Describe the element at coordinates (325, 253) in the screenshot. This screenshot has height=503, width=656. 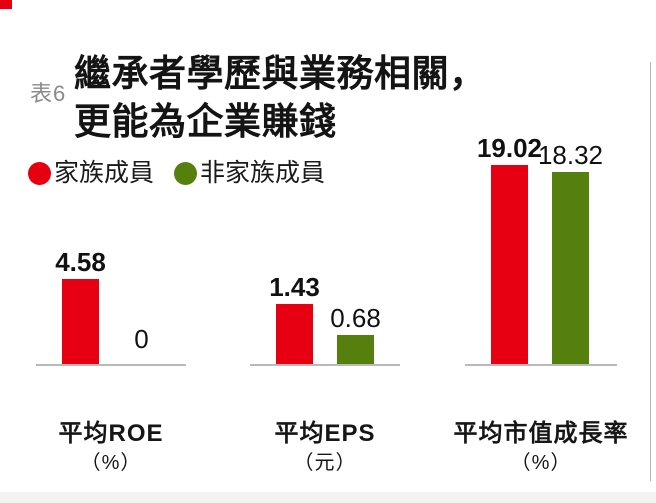
I see `chart-group-2: 1.43 0.68` at that location.